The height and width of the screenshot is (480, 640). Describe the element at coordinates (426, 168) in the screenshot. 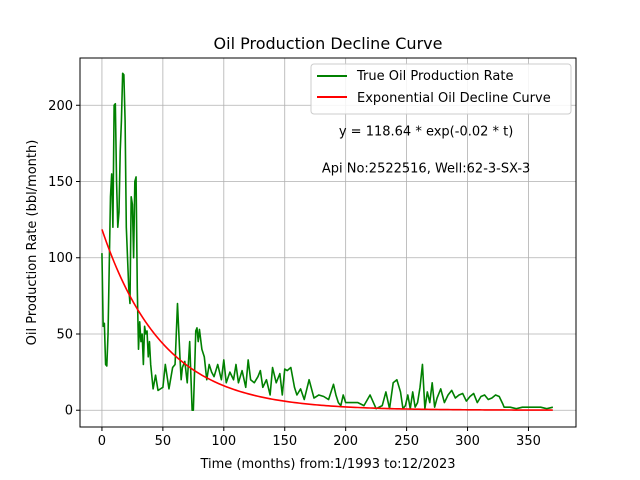

I see `well-annotation: Api No:2522516, Well:62-3-SX-3` at that location.